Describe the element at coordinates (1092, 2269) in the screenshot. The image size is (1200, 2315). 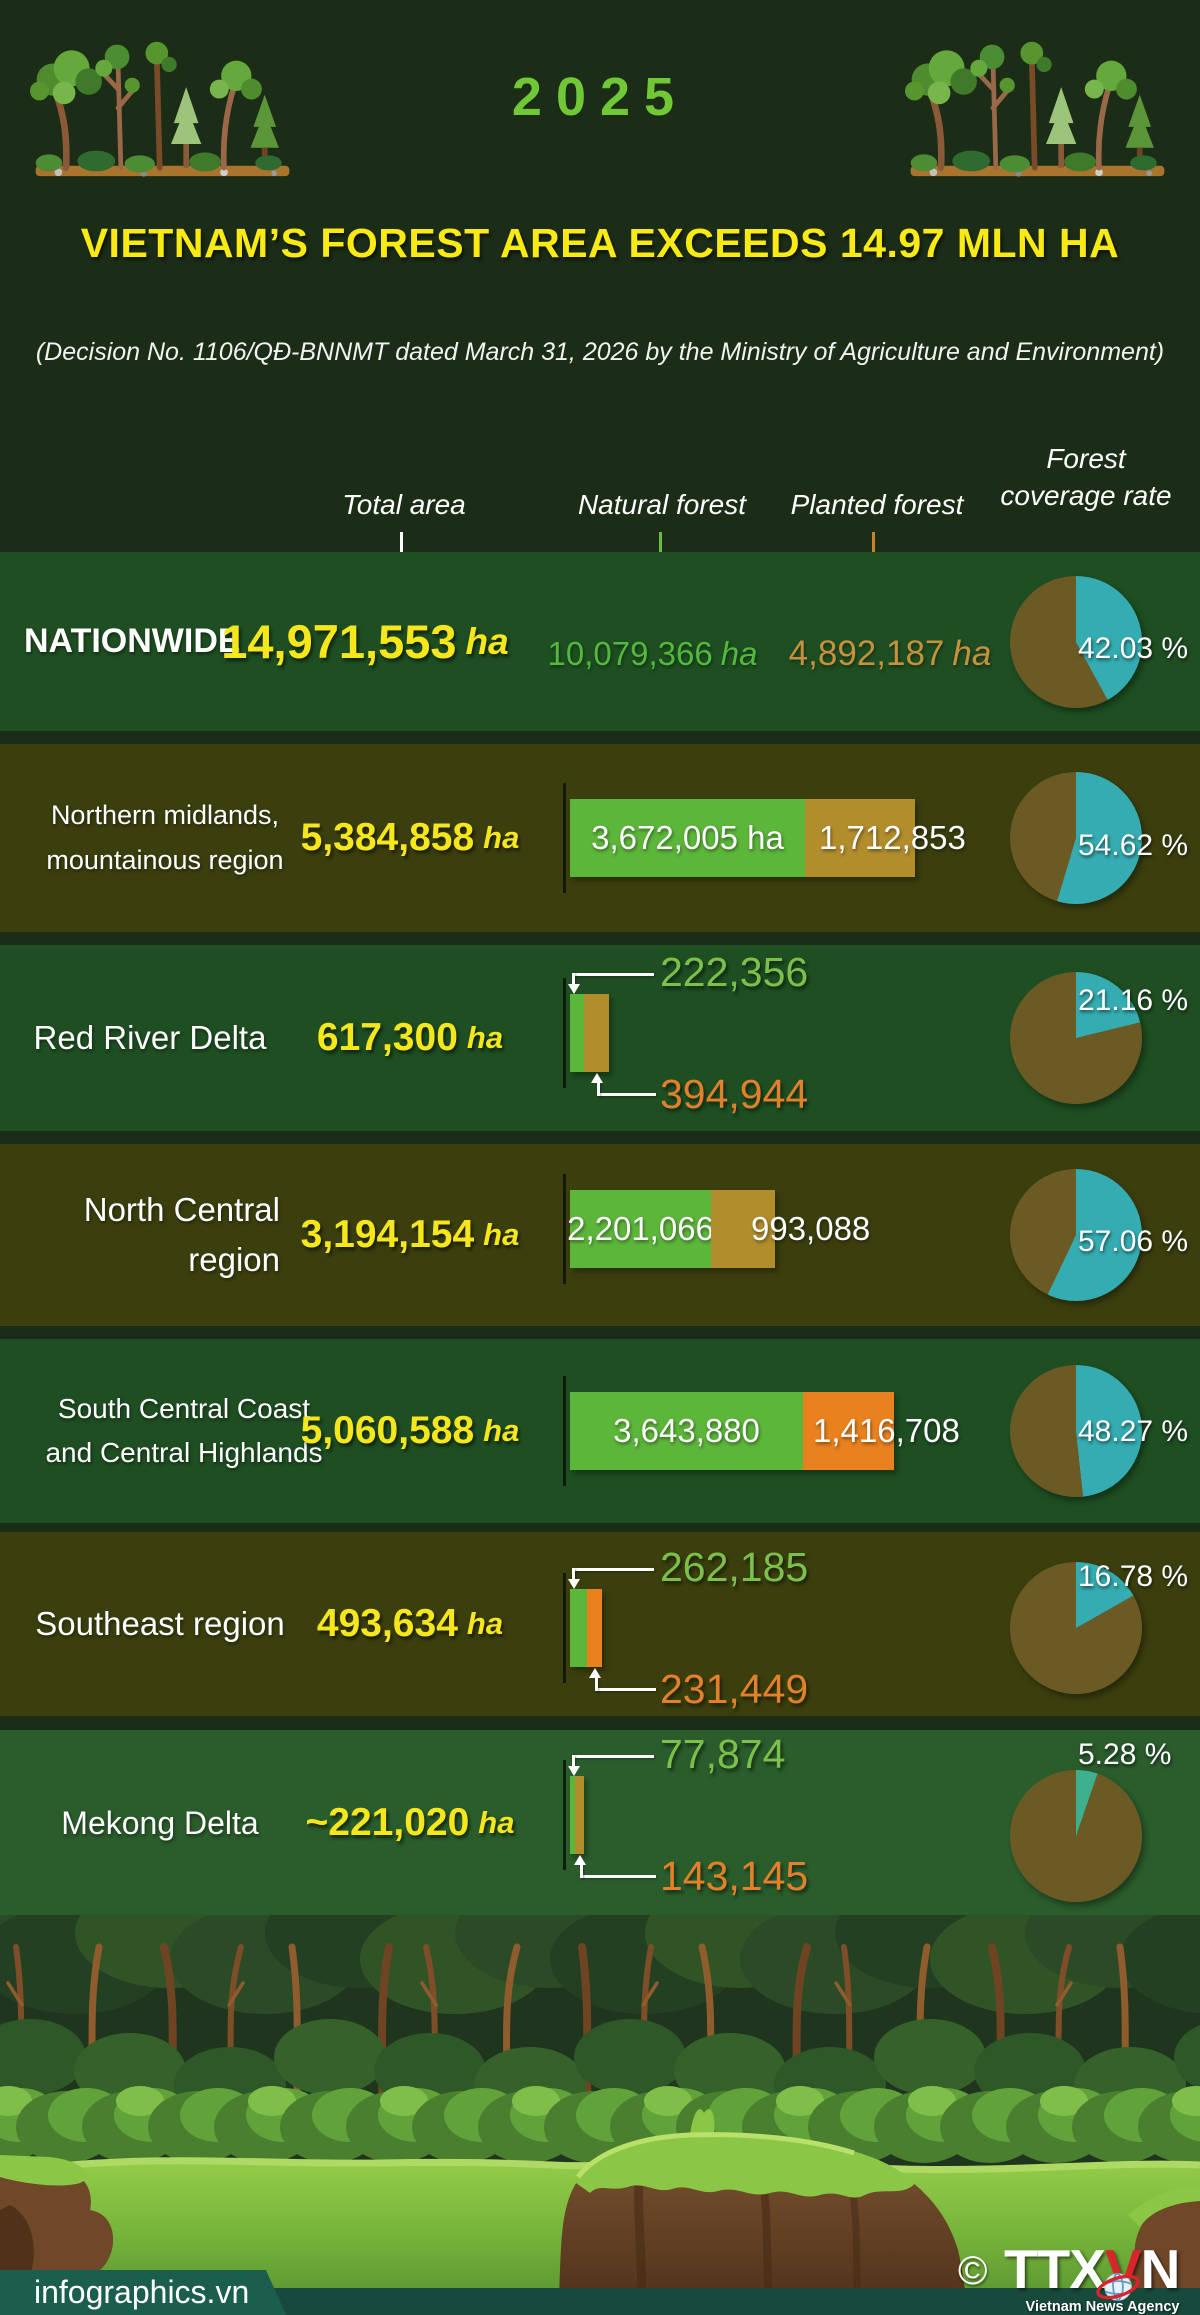
I see `ttxvn-wordmark: TTXVN` at that location.